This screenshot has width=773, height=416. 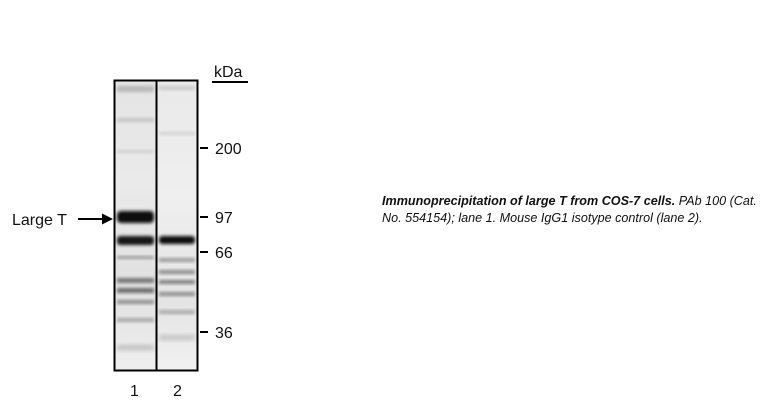 I want to click on marker-200: 200, so click(x=221, y=149).